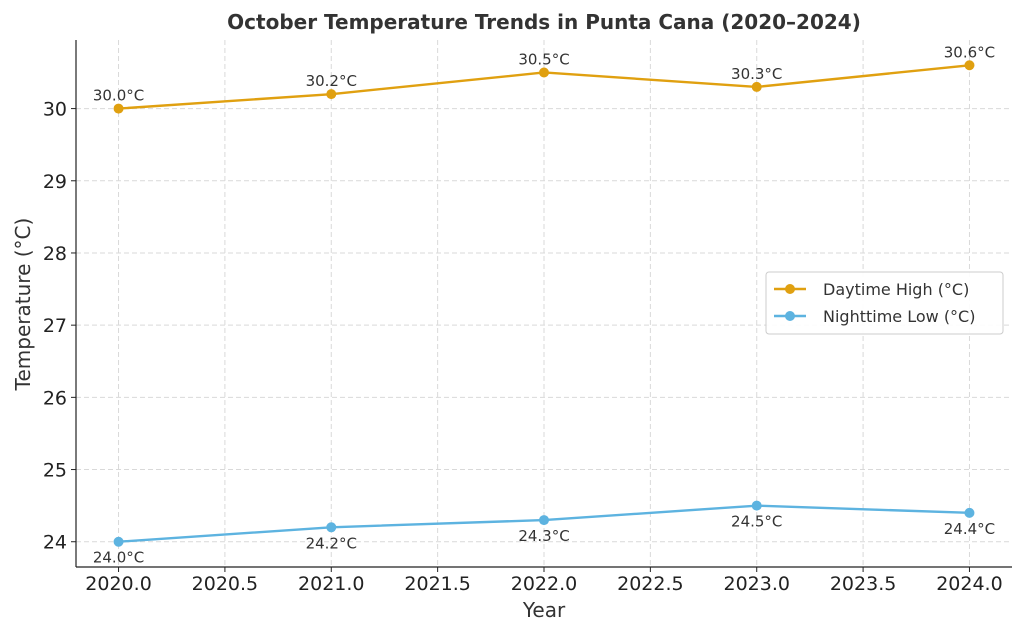 Image resolution: width=1024 pixels, height=636 pixels. I want to click on x-tick-label: 2021.5, so click(437, 584).